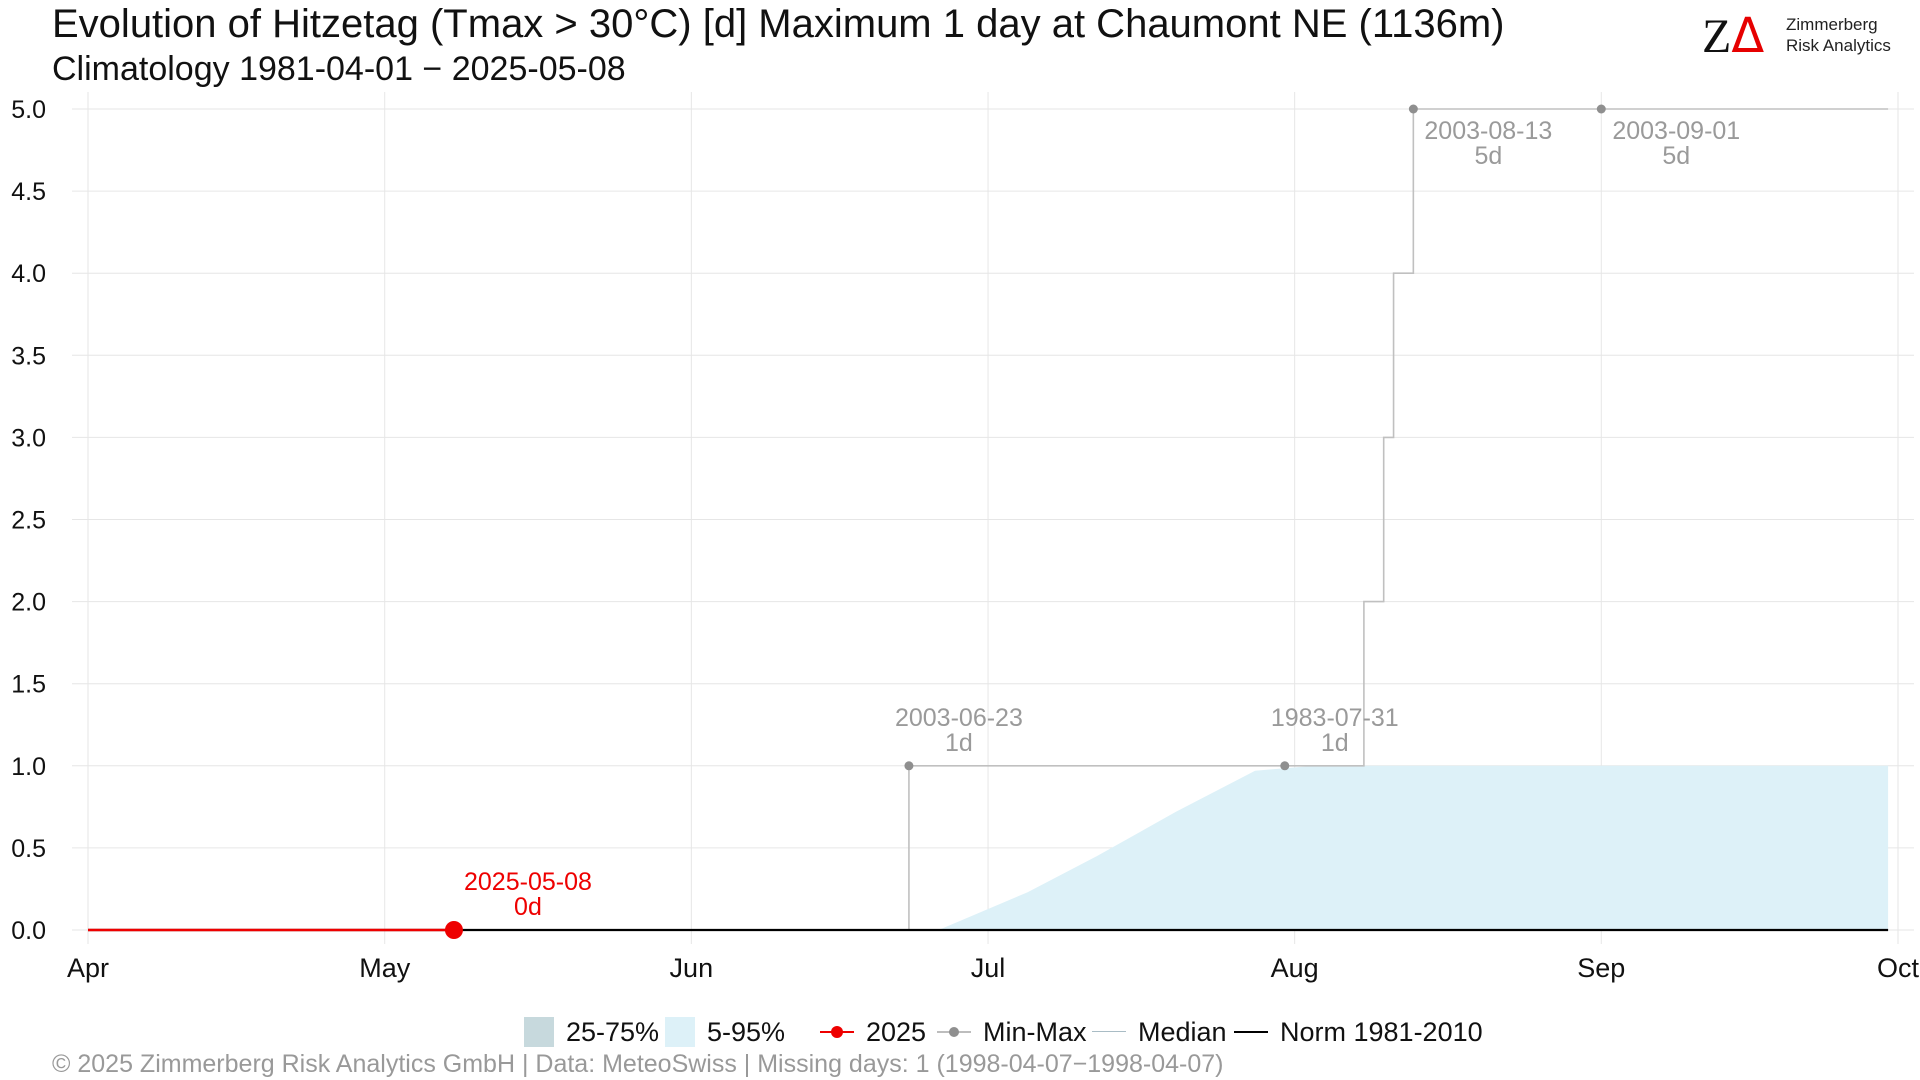  Describe the element at coordinates (339, 69) in the screenshot. I see `chart-subtitle: Climatology 1981-04-01 − 2025-05-08` at that location.